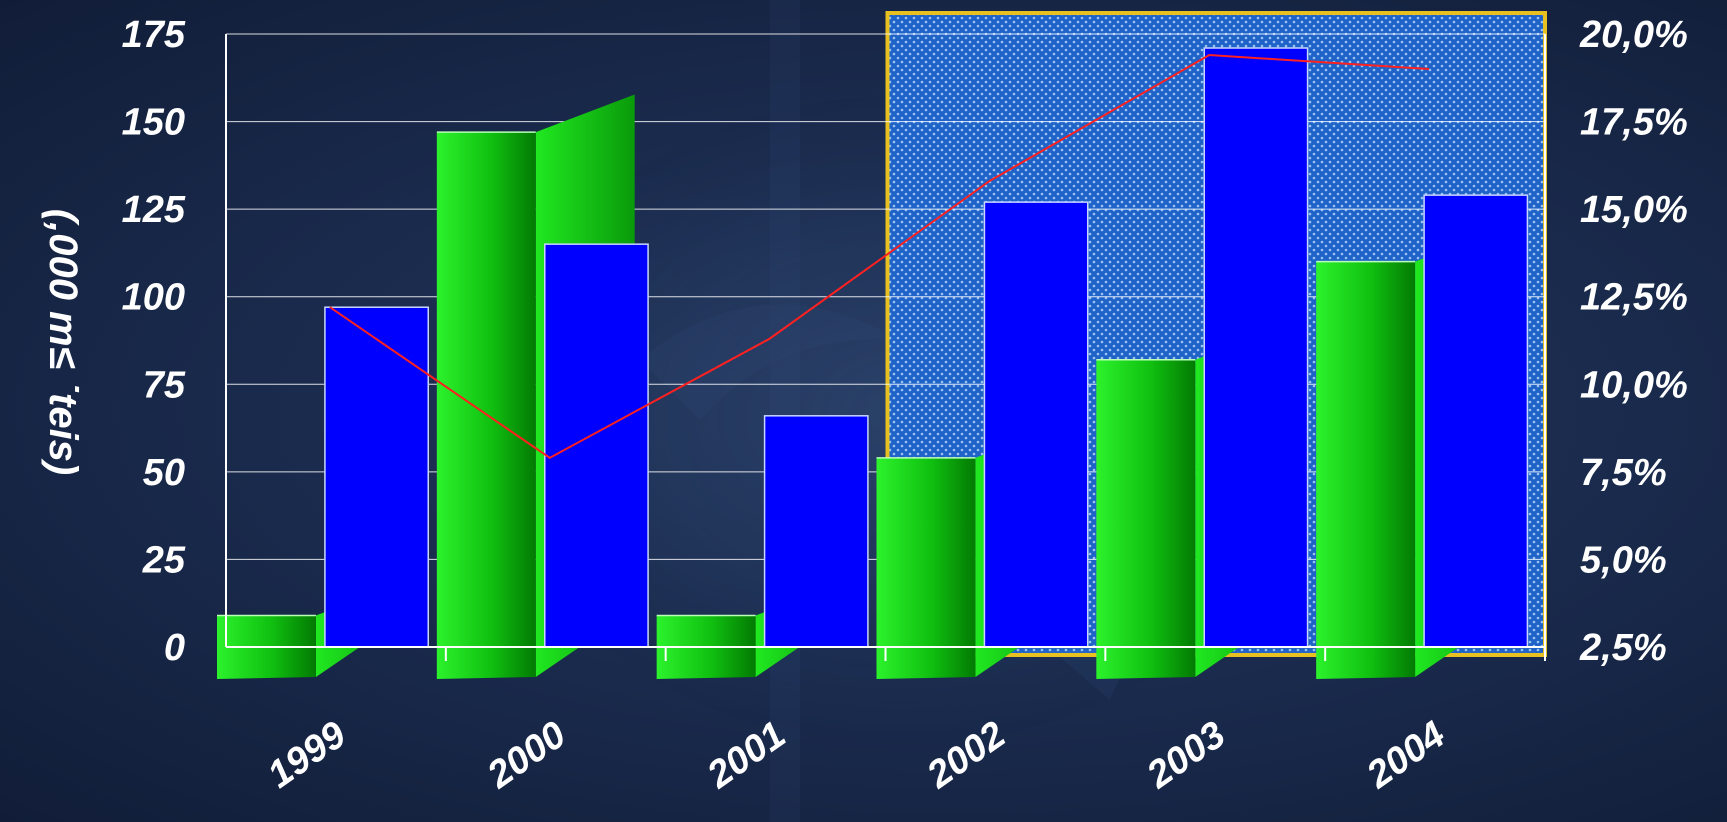  I want to click on y-tick-label: 150, so click(153, 123).